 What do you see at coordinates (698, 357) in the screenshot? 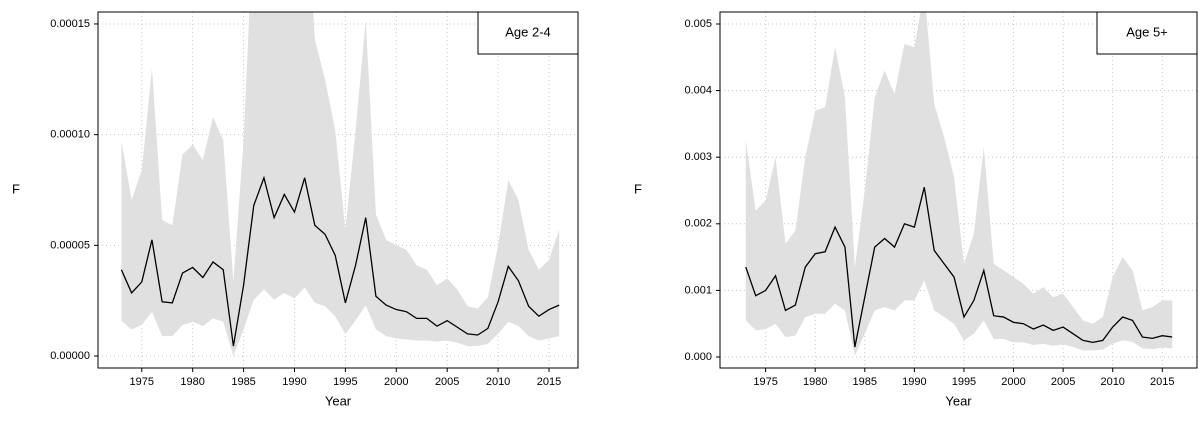
I see `y-tick-label: 0.000` at bounding box center [698, 357].